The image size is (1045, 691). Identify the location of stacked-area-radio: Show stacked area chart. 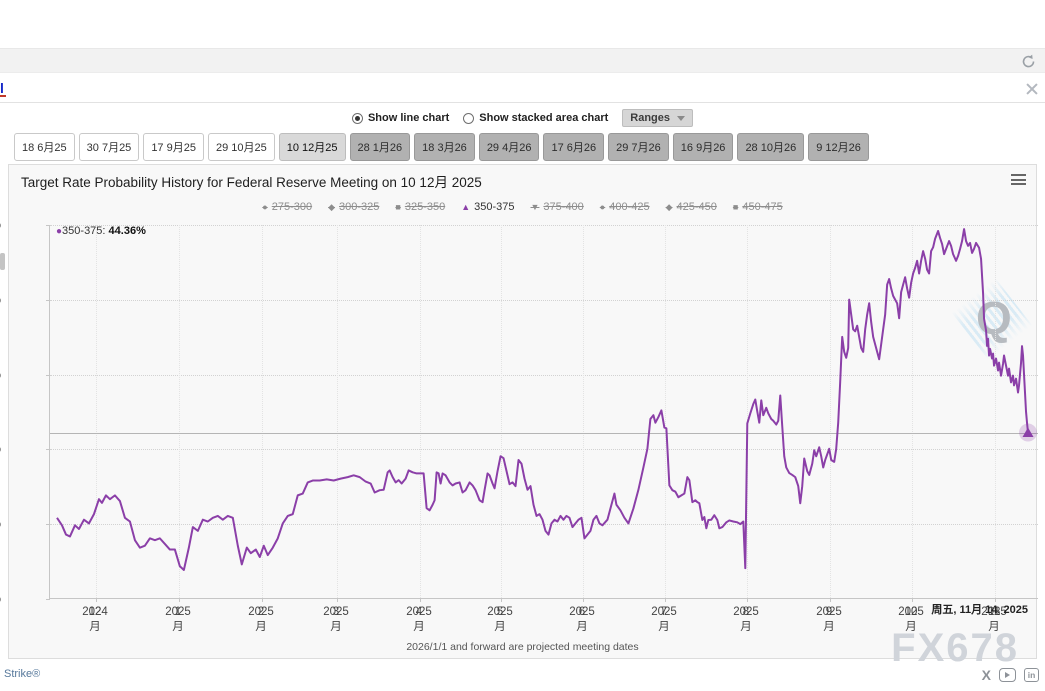
(535, 118).